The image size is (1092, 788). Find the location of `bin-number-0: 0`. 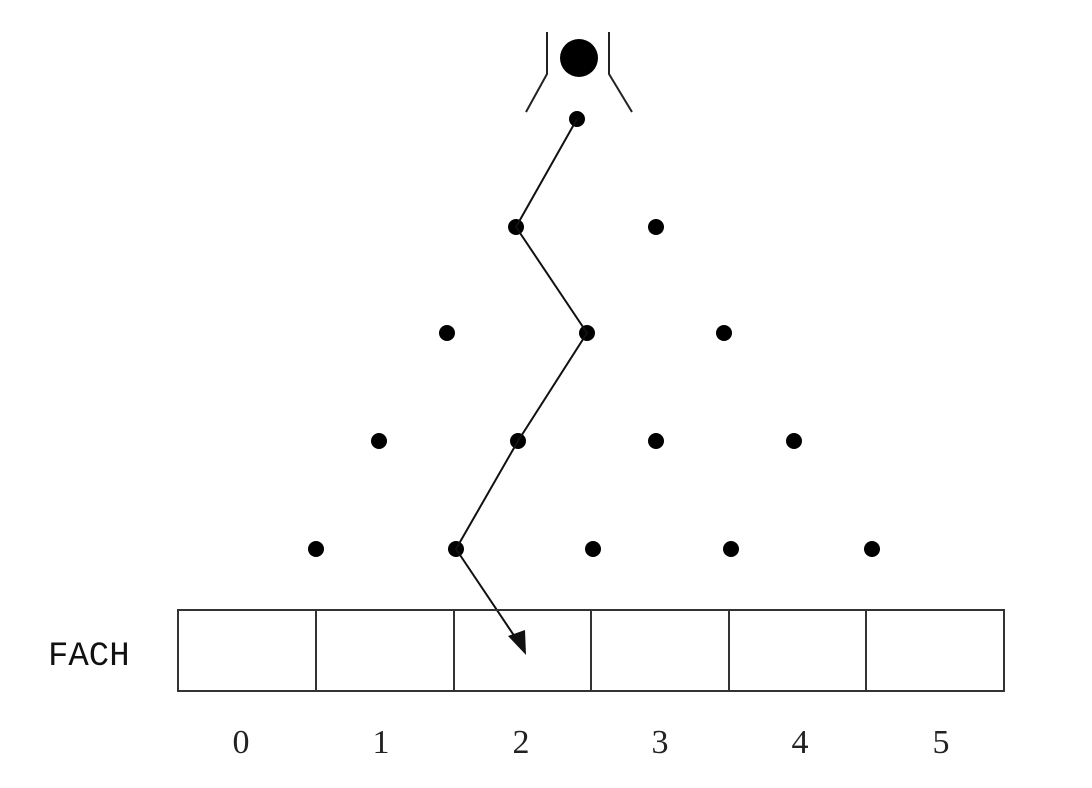

bin-number-0: 0 is located at coordinates (241, 742).